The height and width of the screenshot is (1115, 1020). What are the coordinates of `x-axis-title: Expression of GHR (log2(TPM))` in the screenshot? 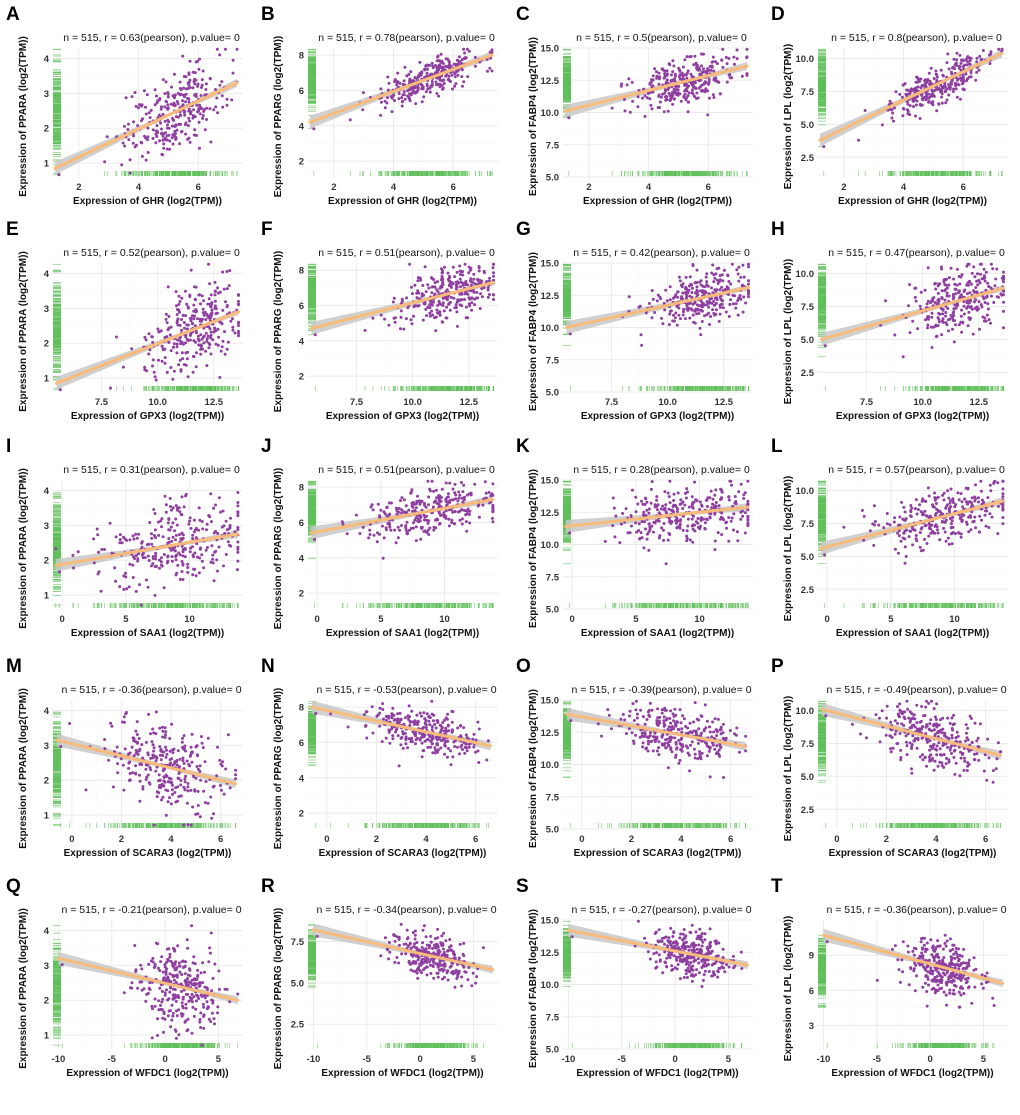 It's located at (912, 201).